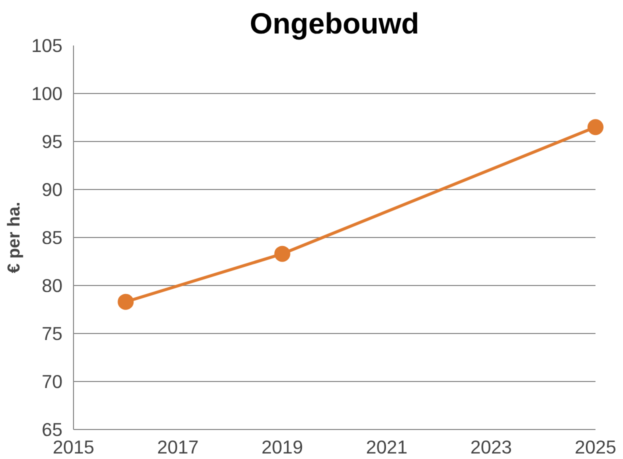 This screenshot has width=623, height=459. Describe the element at coordinates (283, 447) in the screenshot. I see `x-tick-label: 2019` at that location.